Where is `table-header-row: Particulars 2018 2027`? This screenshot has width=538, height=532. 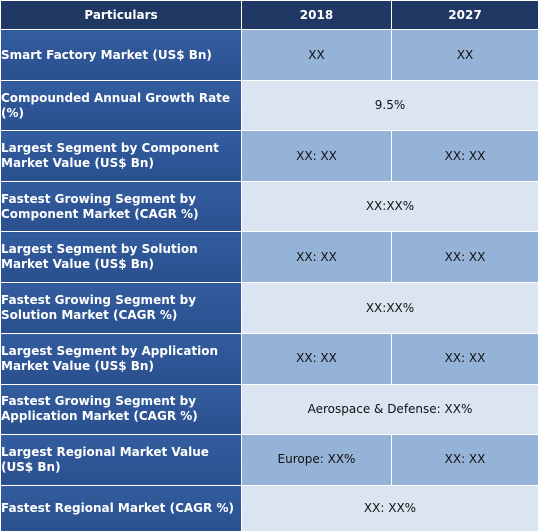 table-header-row: Particulars 2018 2027 is located at coordinates (269, 15).